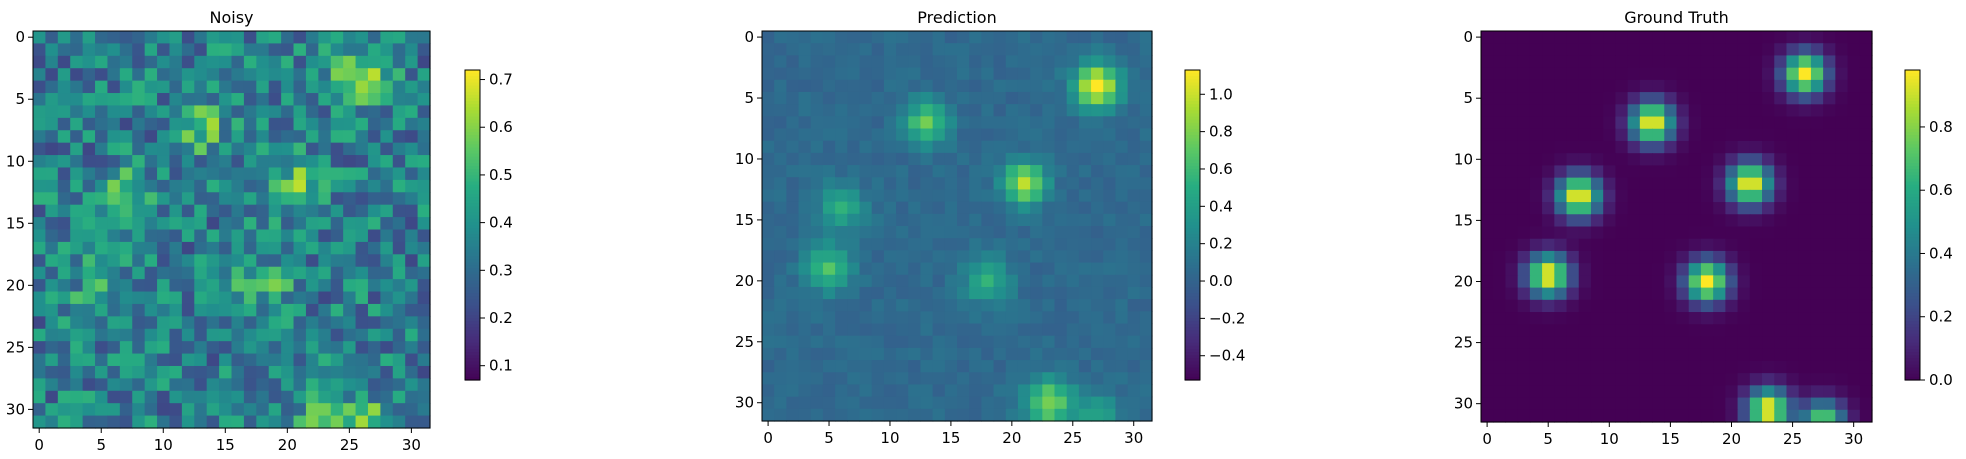 The image size is (1966, 459). I want to click on panel-title: Ground Truth, so click(1676, 17).